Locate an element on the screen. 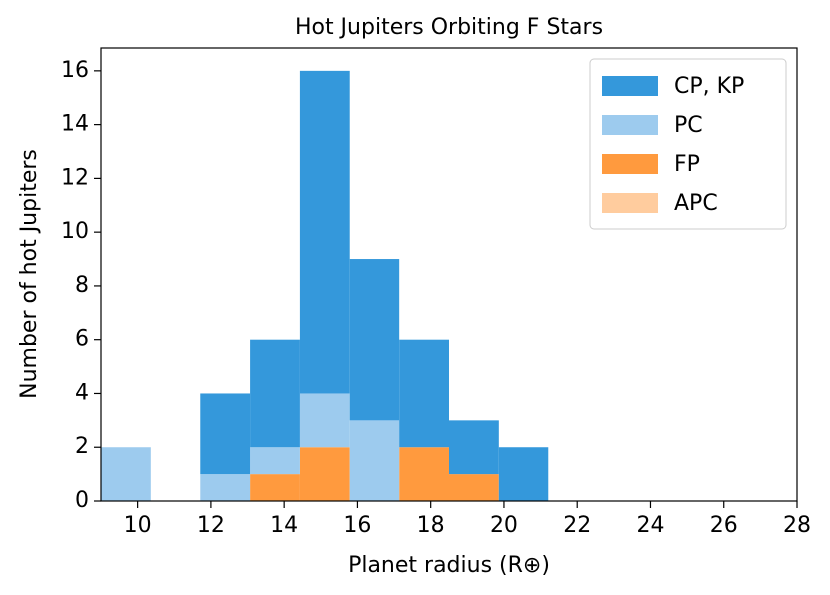 The height and width of the screenshot is (595, 830). x-tick-label: 26 is located at coordinates (724, 525).